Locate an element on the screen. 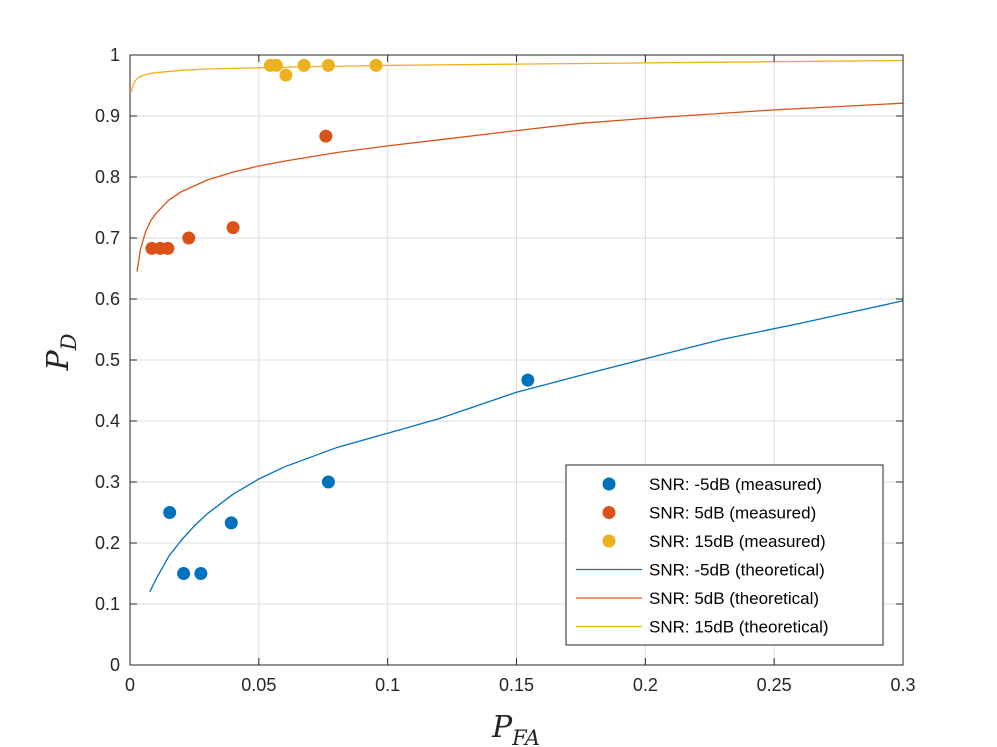 This screenshot has height=747, width=997. legend-box is located at coordinates (724, 555).